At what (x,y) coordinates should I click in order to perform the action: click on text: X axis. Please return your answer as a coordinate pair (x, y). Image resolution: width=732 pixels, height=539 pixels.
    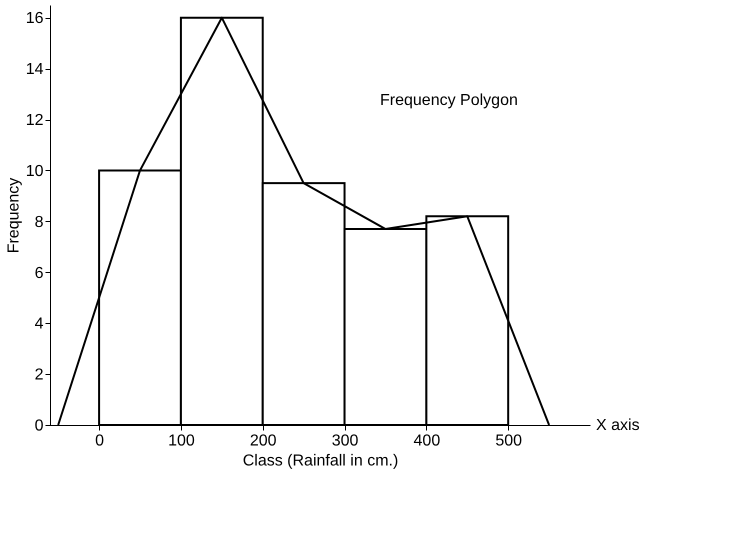
    Looking at the image, I should click on (618, 425).